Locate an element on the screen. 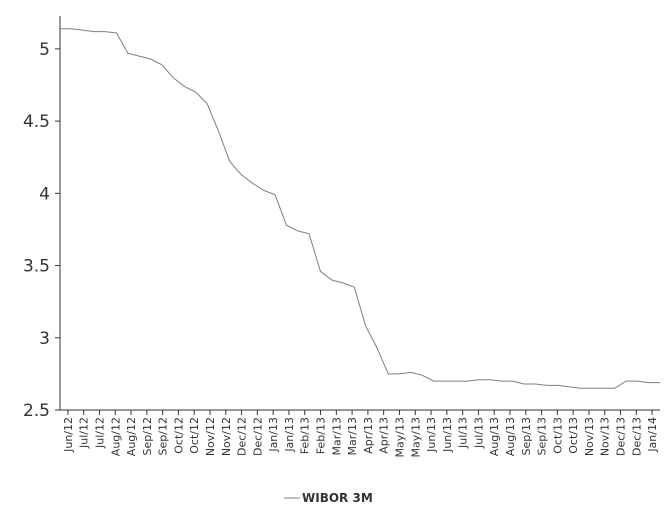  legend: WIBOR 3M is located at coordinates (328, 498).